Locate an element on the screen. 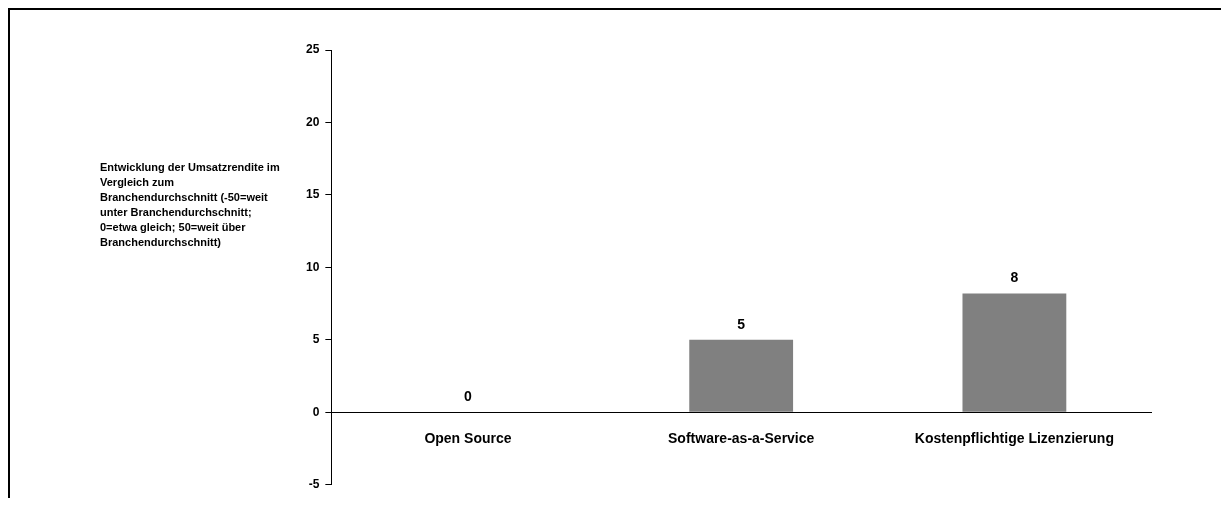  x-tick-label: Software-as-a-Service is located at coordinates (741, 437).